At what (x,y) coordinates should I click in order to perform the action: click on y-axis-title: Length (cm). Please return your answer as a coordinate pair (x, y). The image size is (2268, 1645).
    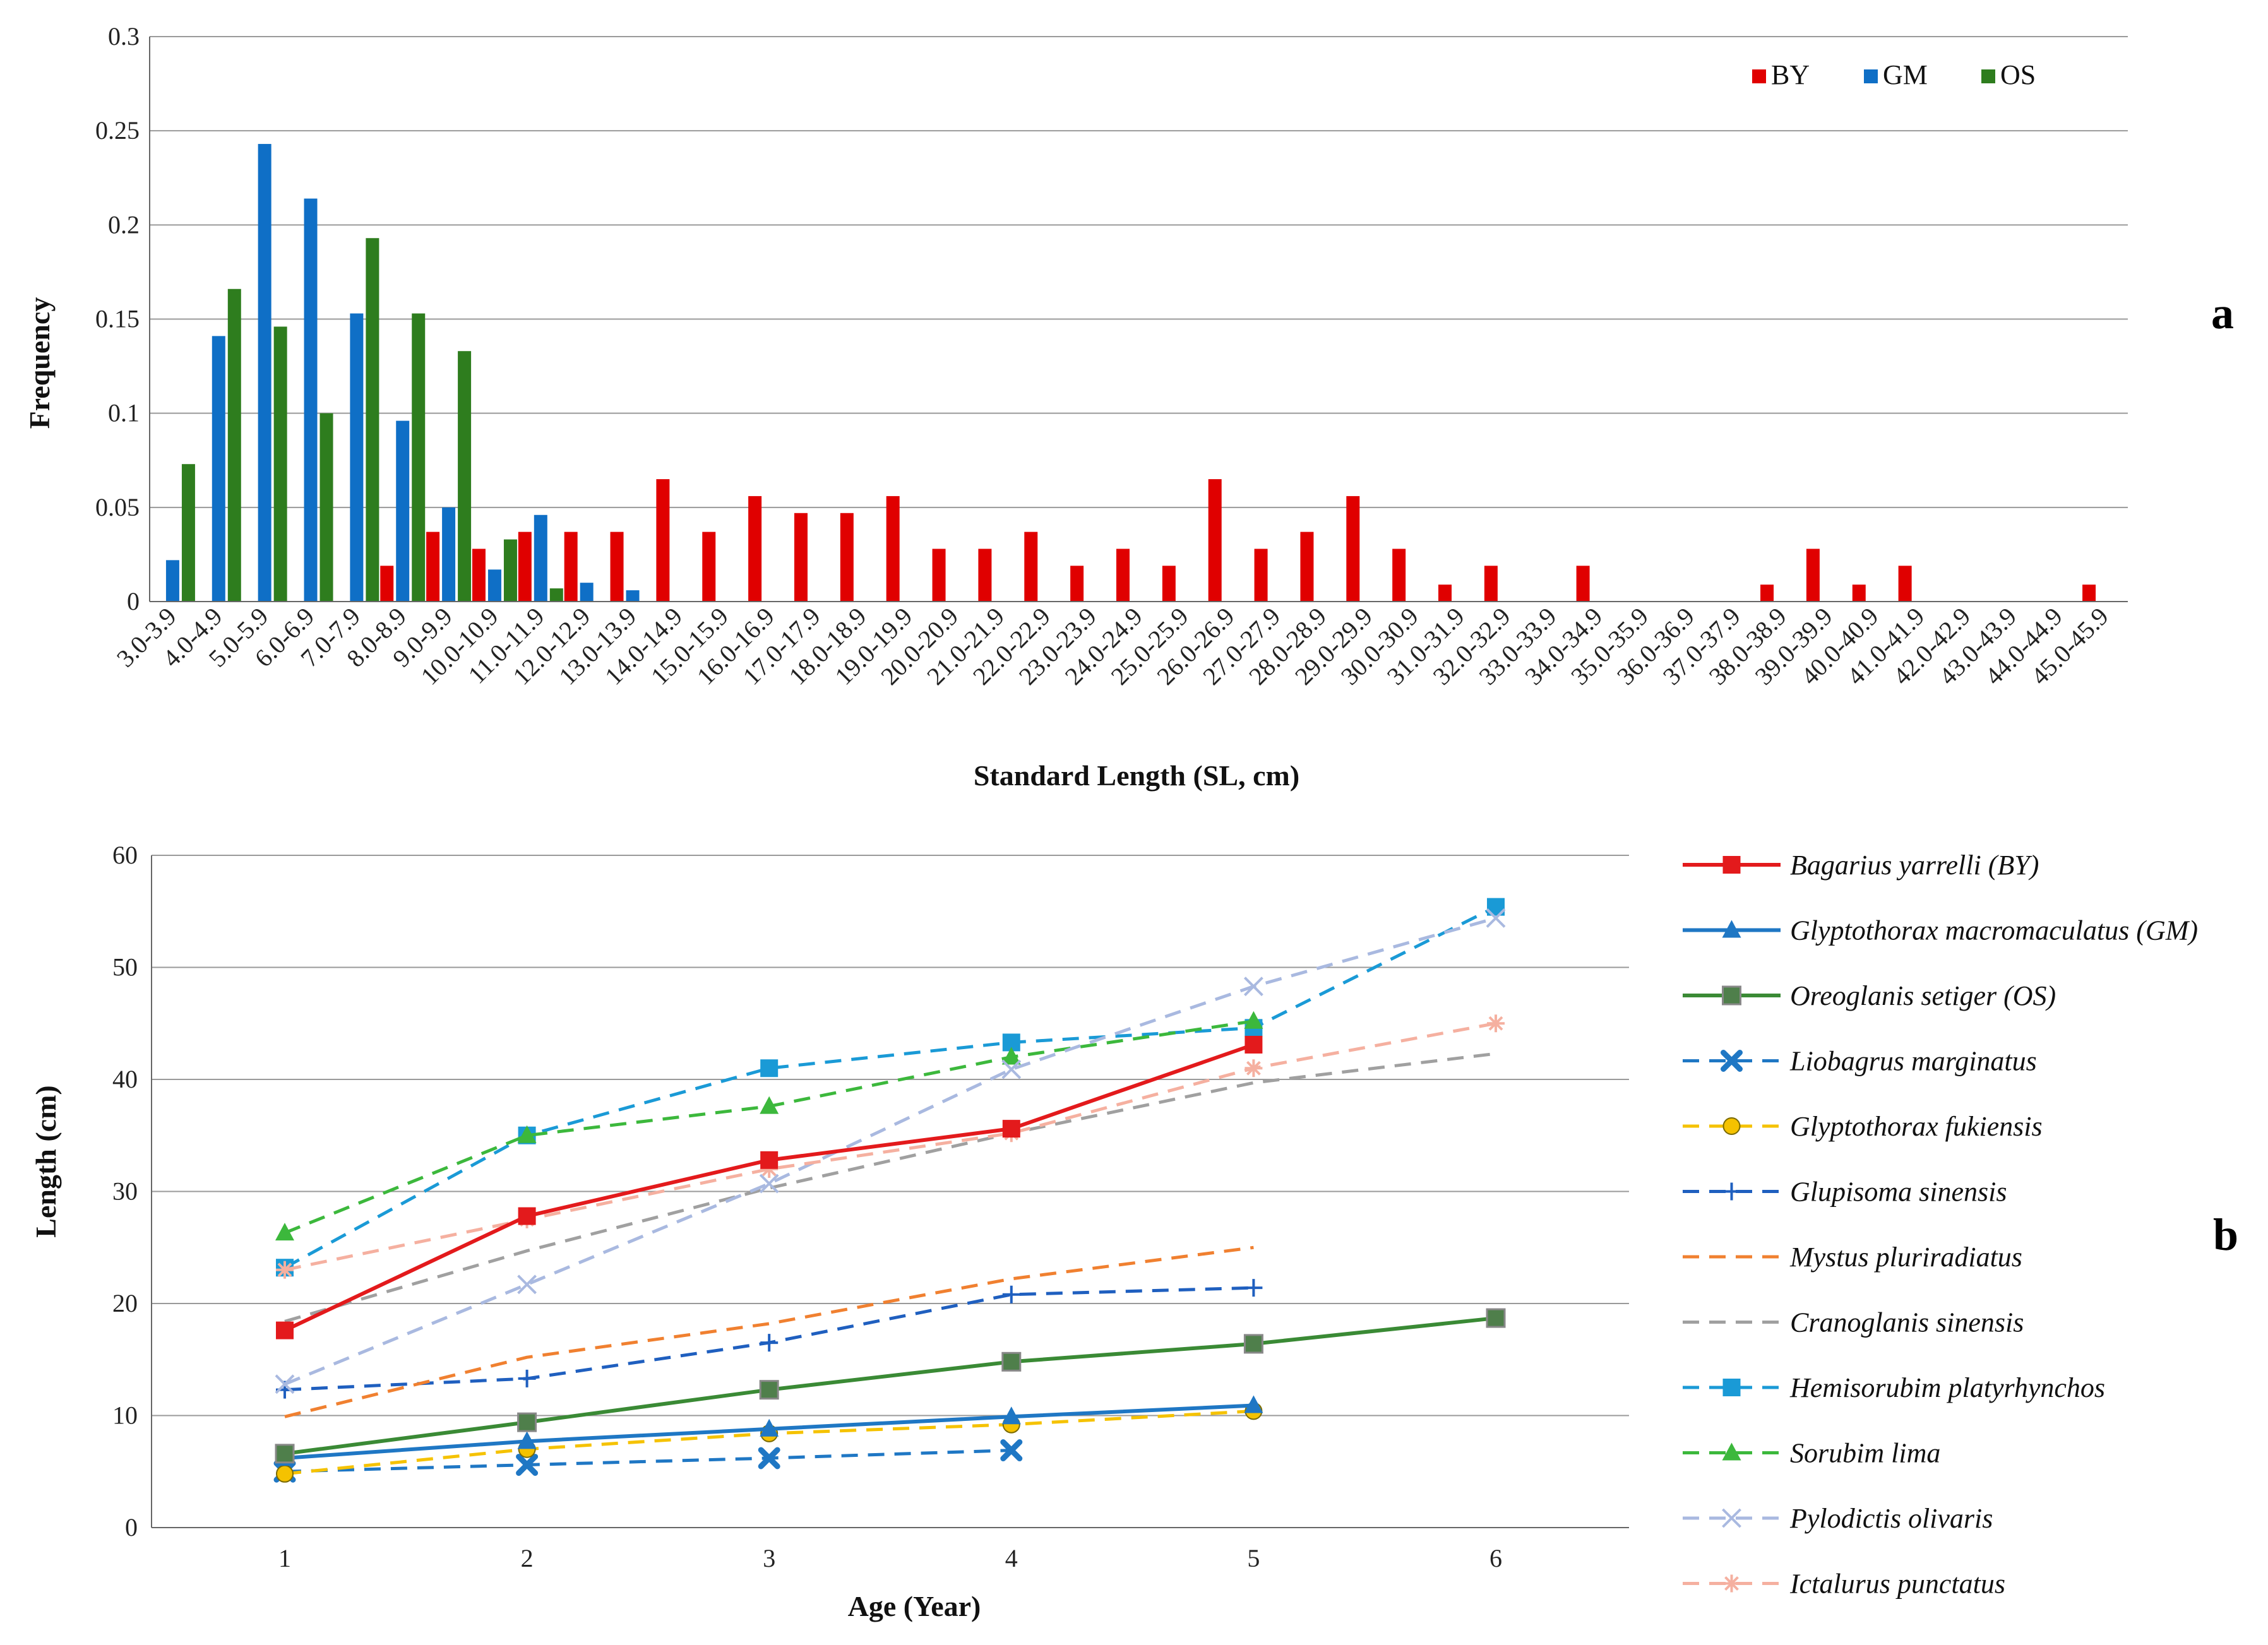
    Looking at the image, I should click on (46, 1161).